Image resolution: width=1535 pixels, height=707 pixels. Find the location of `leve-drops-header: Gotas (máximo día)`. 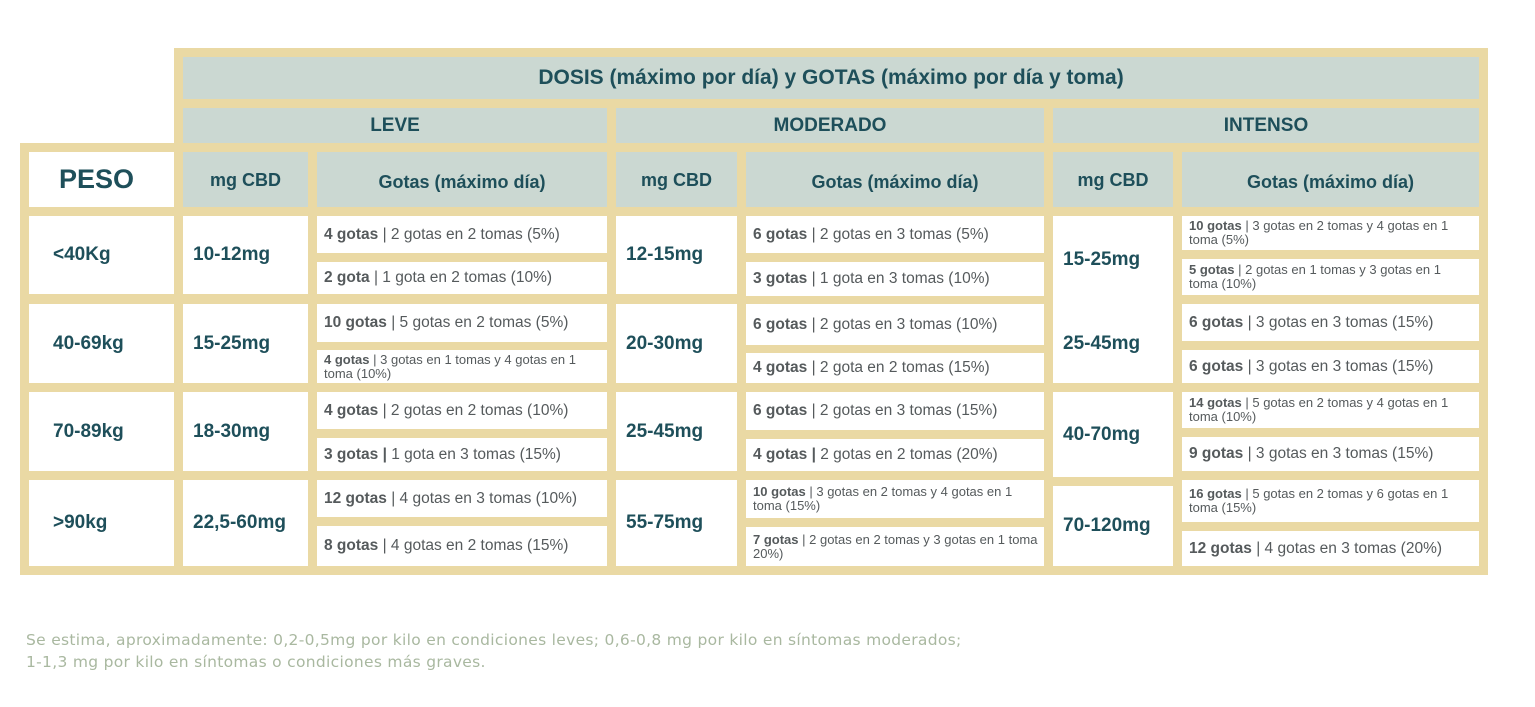

leve-drops-header: Gotas (máximo día) is located at coordinates (462, 179).